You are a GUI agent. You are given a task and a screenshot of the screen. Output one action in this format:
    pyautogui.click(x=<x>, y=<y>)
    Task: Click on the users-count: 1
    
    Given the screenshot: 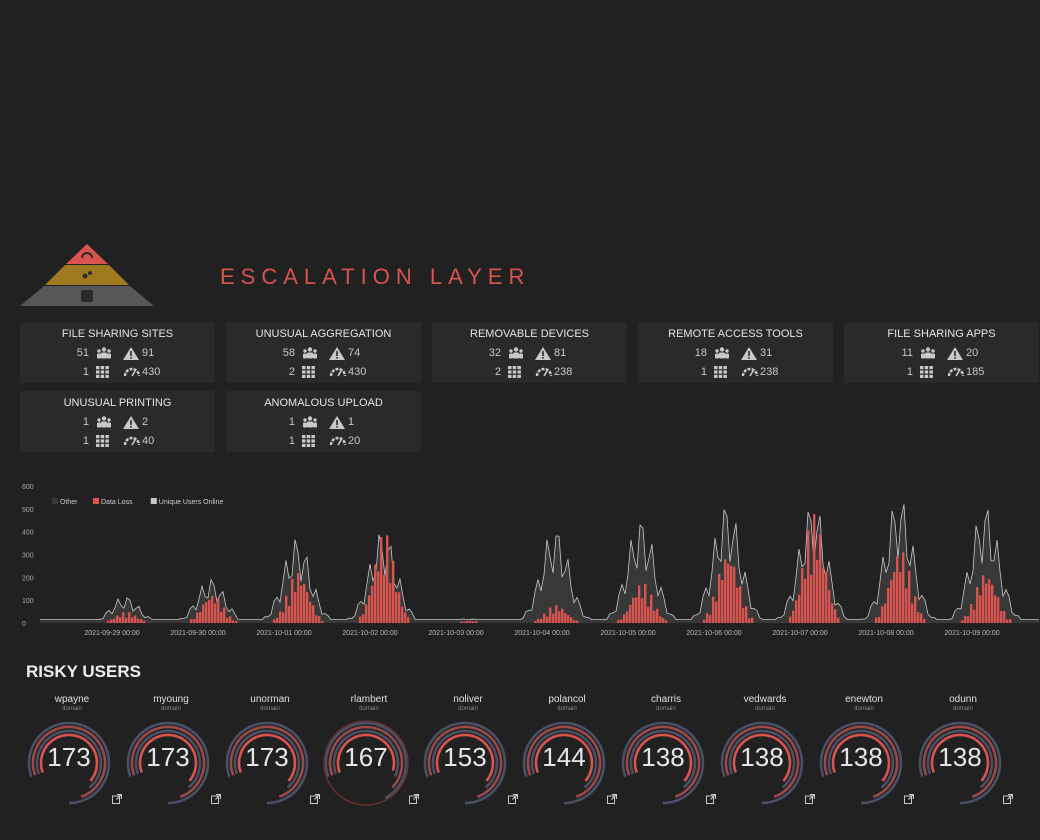 What is the action you would take?
    pyautogui.click(x=291, y=422)
    